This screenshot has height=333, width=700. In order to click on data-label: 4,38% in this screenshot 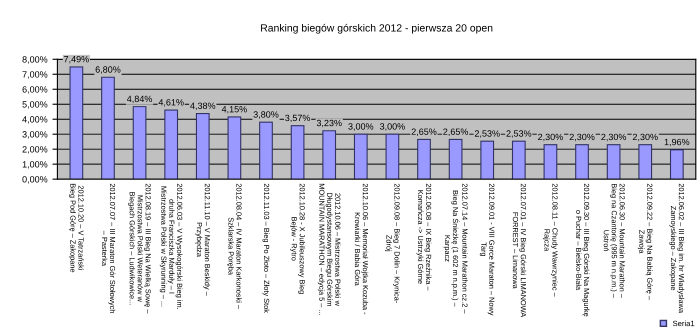, I will do `click(203, 106)`.